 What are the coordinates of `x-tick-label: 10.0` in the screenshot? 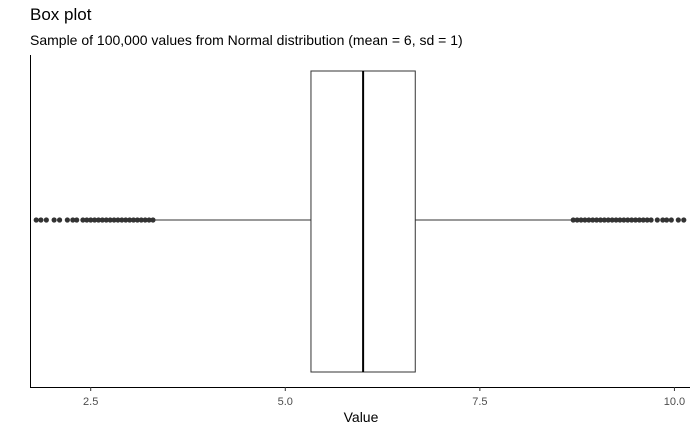 It's located at (674, 402).